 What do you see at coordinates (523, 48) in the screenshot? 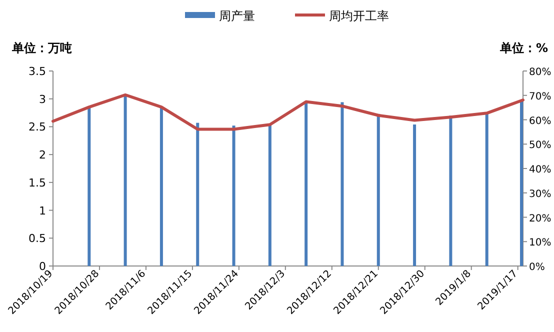
I see `y2-axis-title: 单位：%` at bounding box center [523, 48].